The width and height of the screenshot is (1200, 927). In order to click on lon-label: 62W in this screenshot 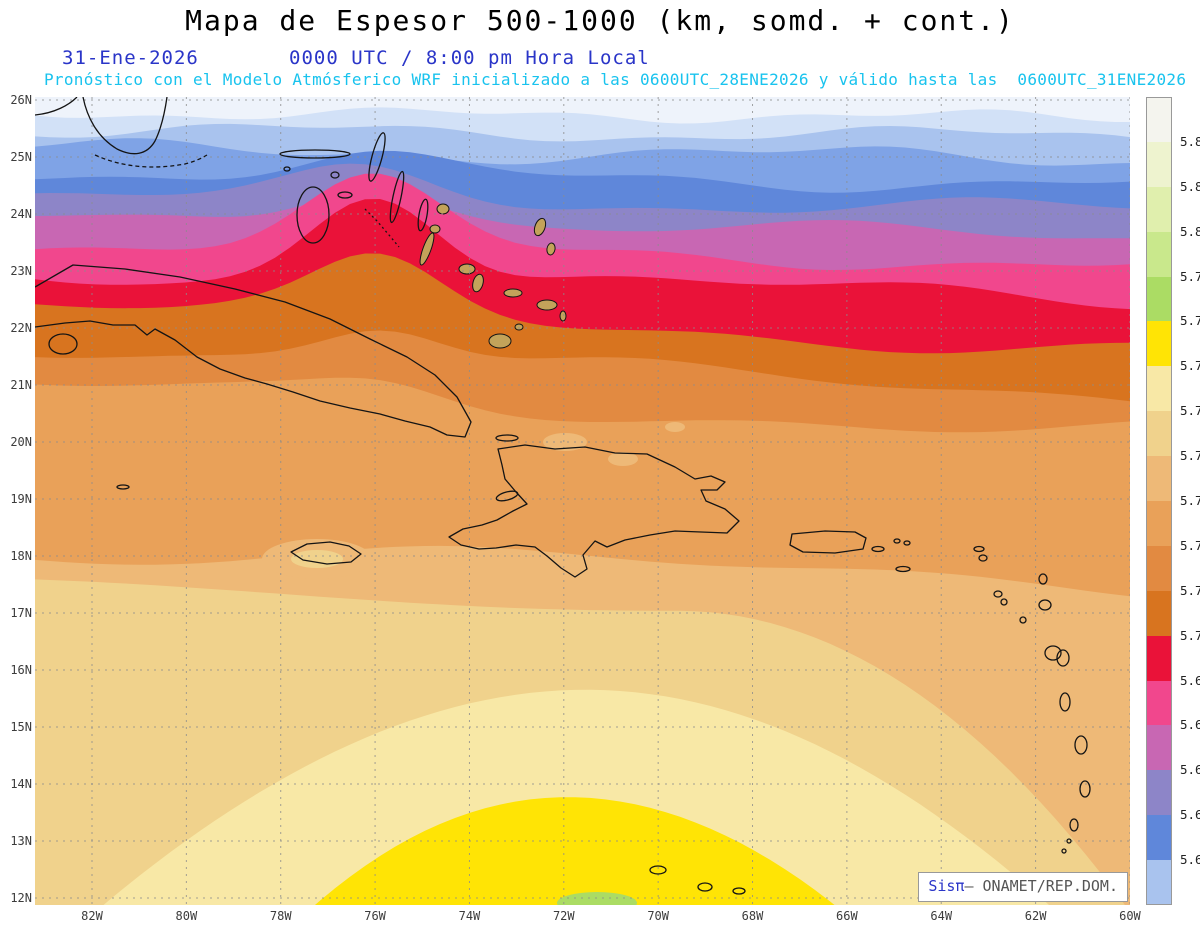, I will do `click(1035, 916)`.